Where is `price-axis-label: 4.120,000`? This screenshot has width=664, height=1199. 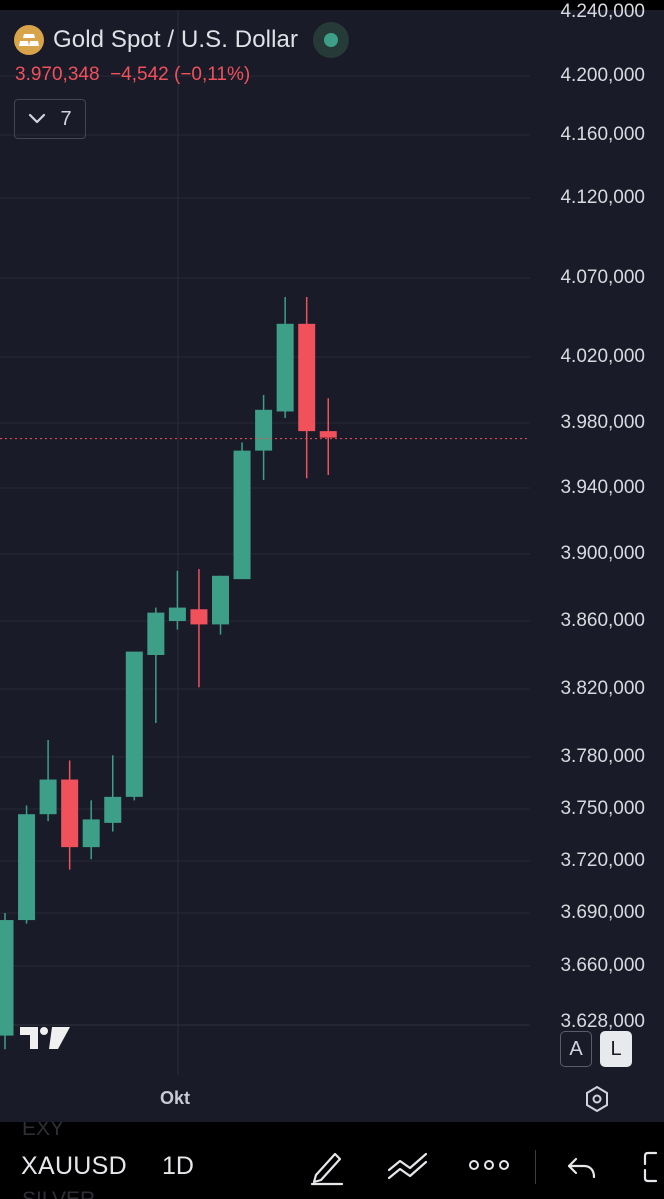
price-axis-label: 4.120,000 is located at coordinates (602, 197).